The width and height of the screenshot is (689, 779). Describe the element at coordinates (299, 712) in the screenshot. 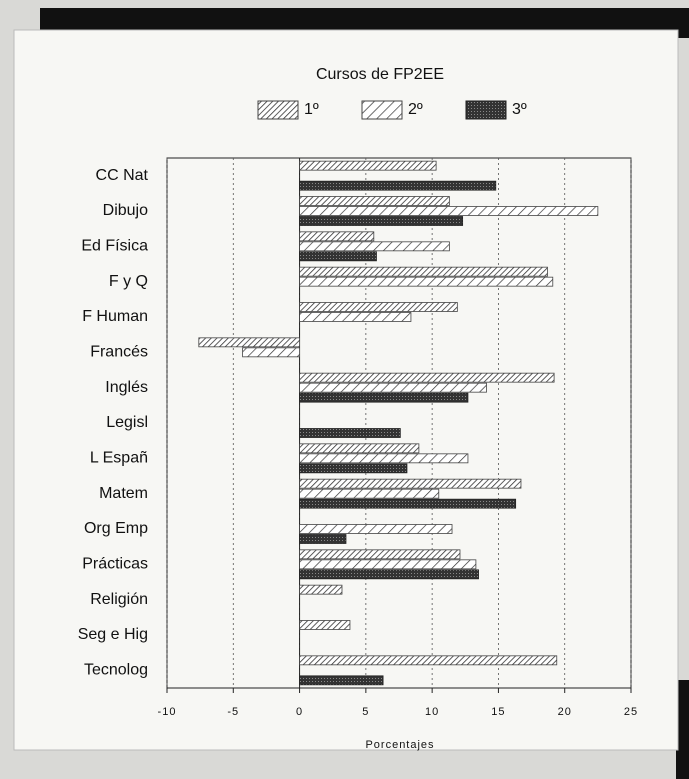

I see `x-tick-label: 0` at that location.